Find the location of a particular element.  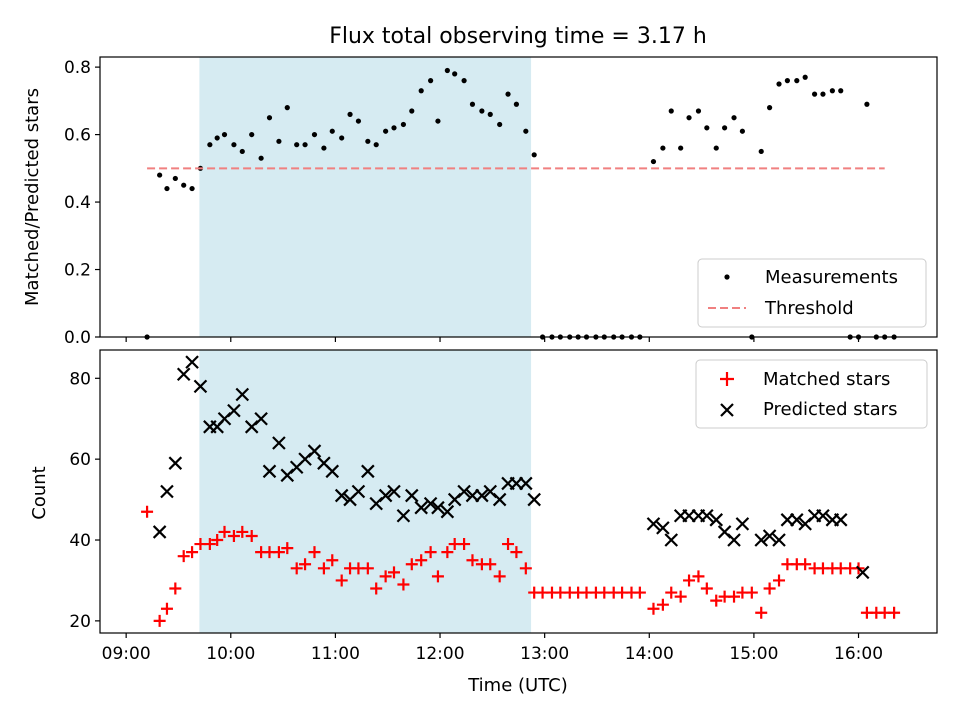

y-tick-label: 0.4 is located at coordinates (77, 203).